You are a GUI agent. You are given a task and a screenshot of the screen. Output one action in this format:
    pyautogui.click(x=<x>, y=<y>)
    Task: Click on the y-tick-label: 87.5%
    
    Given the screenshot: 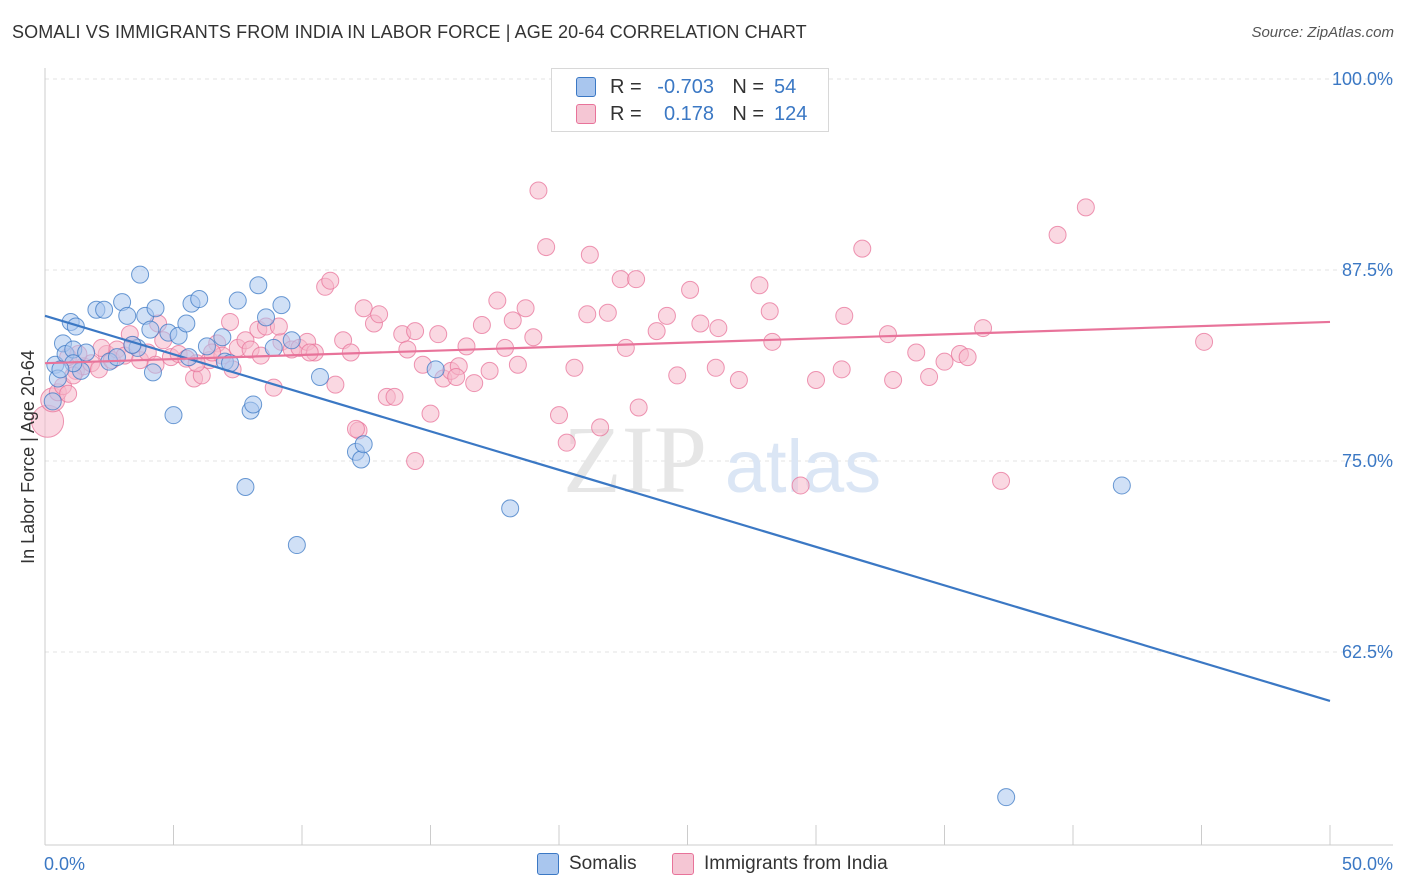 What is the action you would take?
    pyautogui.click(x=1367, y=270)
    